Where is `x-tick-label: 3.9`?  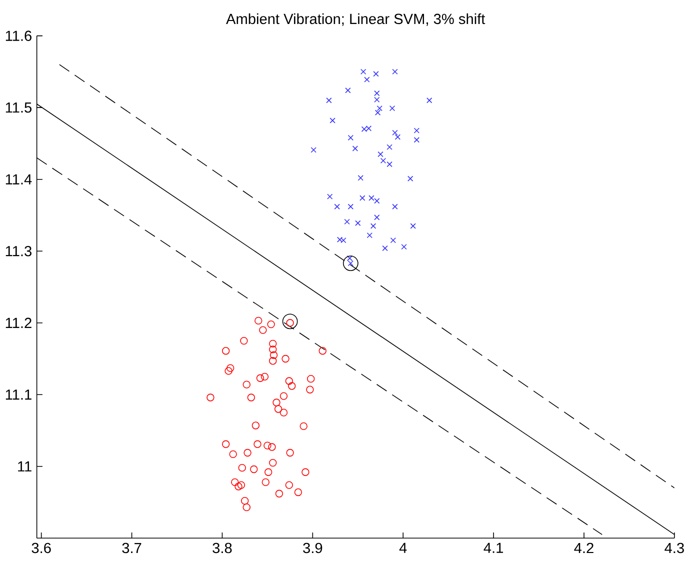
x-tick-label: 3.9 is located at coordinates (312, 548).